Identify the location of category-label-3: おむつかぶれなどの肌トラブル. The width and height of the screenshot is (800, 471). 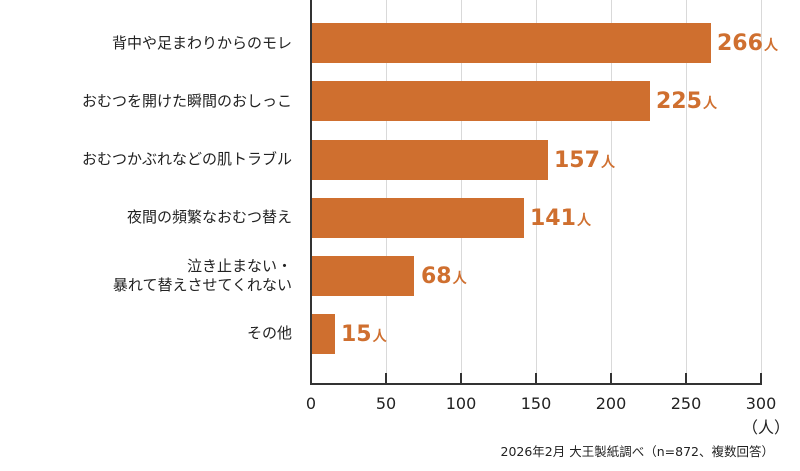
(186, 159).